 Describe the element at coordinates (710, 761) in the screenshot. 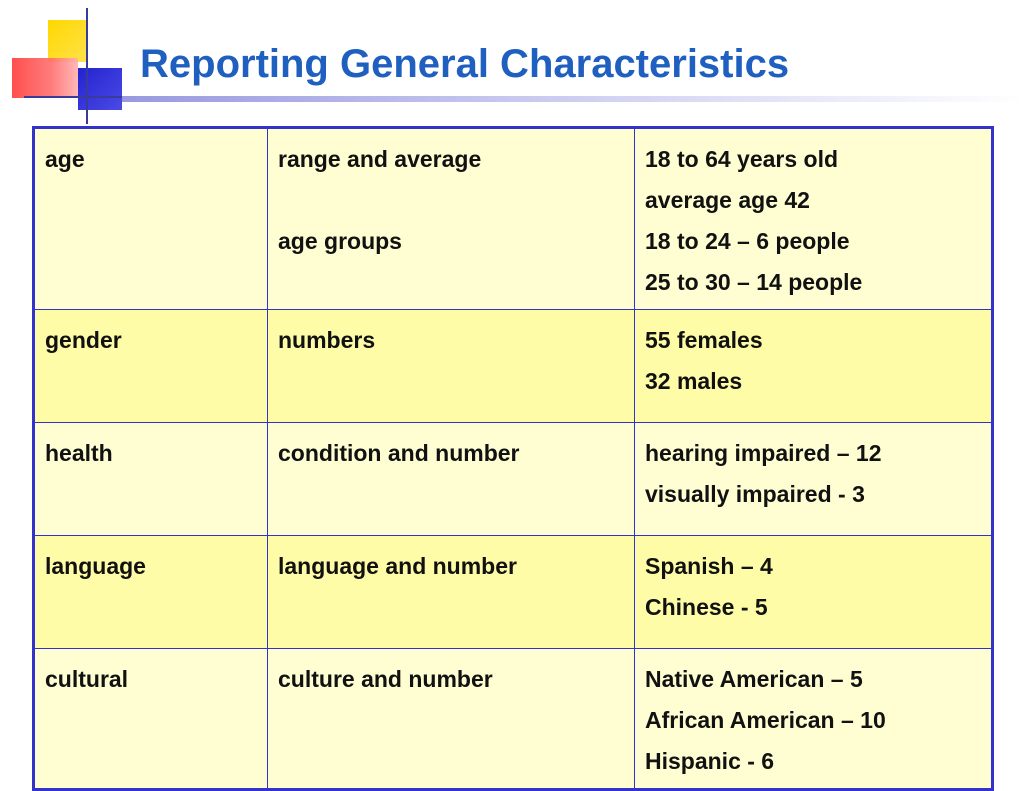

I see `result-line: Hispanic - 6` at that location.